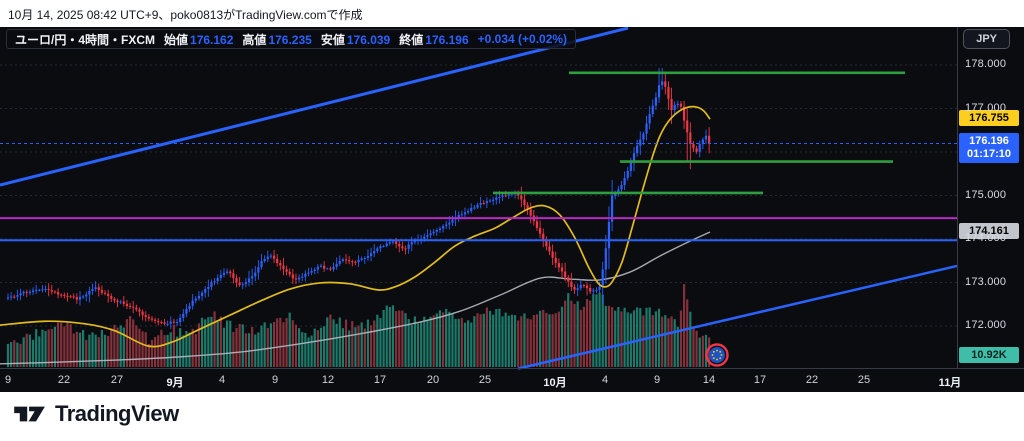 This screenshot has height=441, width=1024. What do you see at coordinates (85, 39) in the screenshot?
I see `symbol-title: ユーロ/円・4時間・FXCM` at bounding box center [85, 39].